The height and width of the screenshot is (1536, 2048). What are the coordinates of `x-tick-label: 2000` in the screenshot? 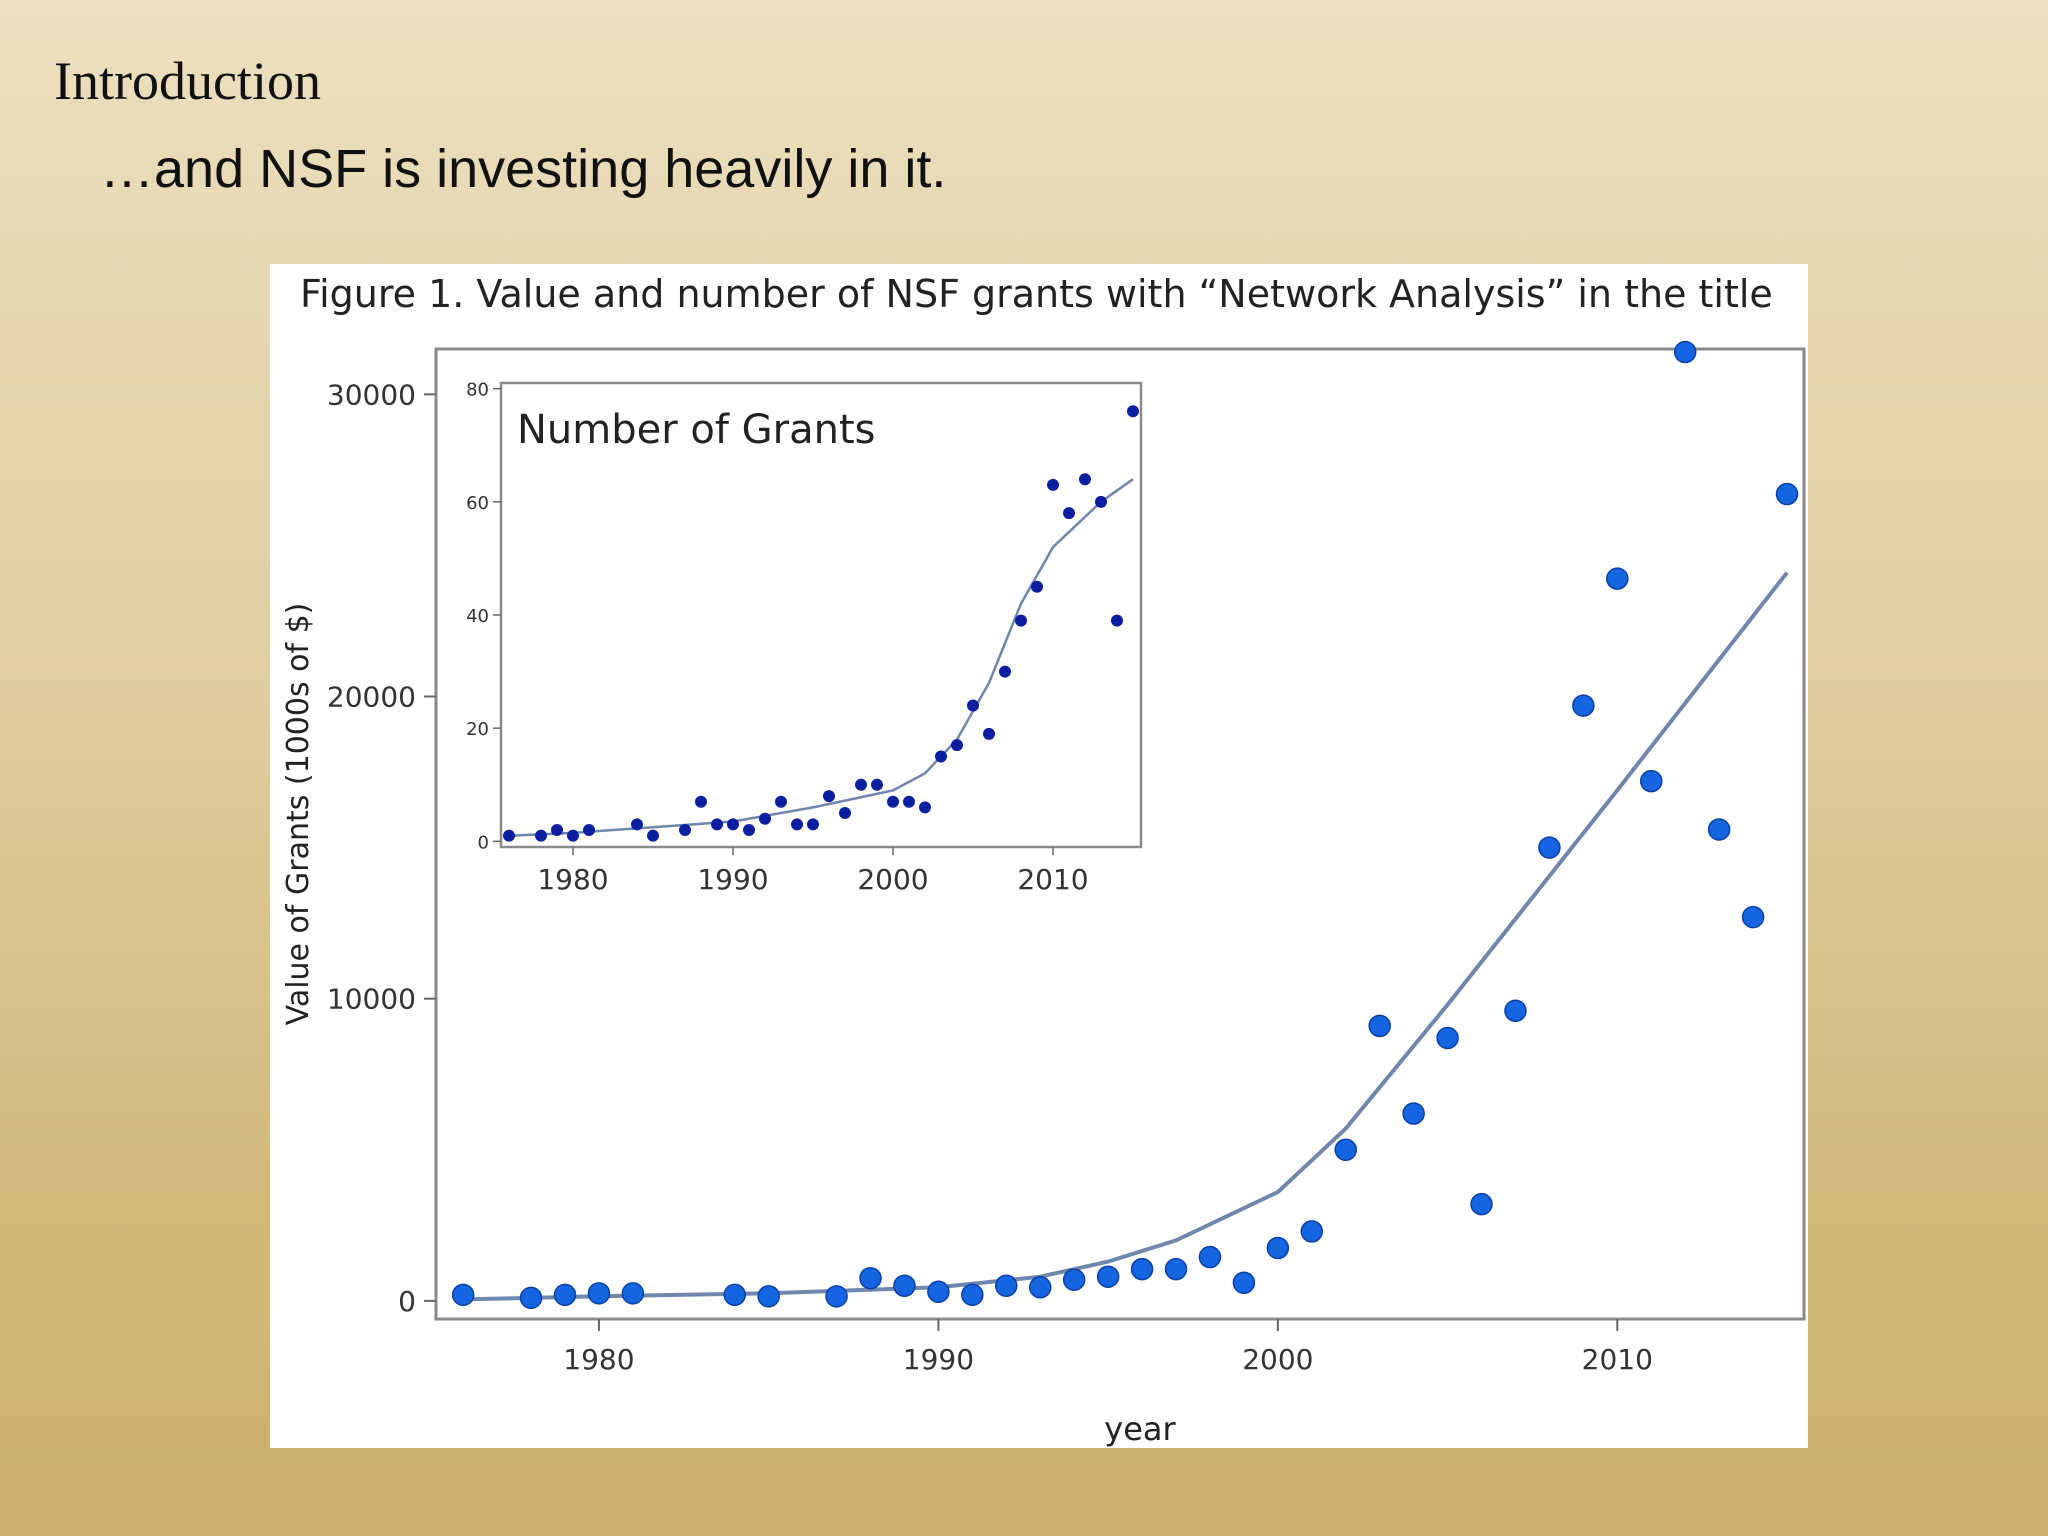 It's located at (1277, 1359).